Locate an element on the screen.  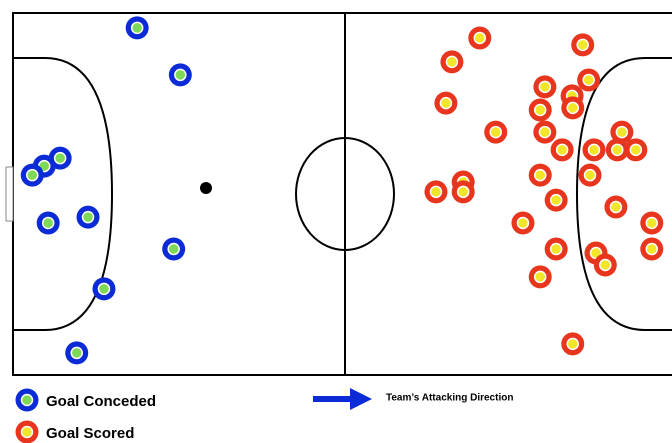
left-goal is located at coordinates (9, 194).